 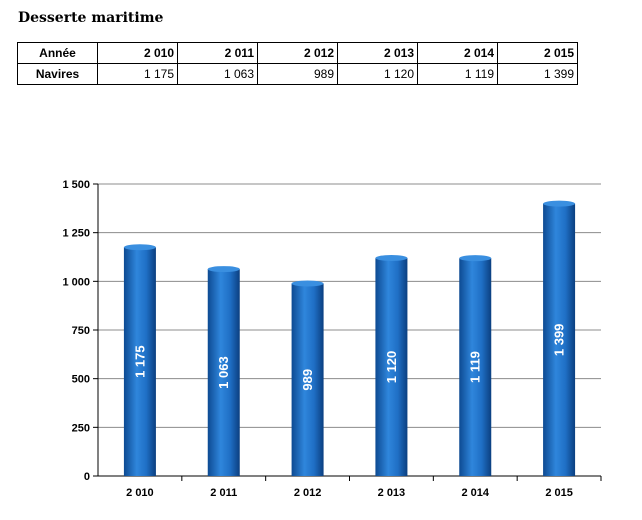 What do you see at coordinates (217, 74) in the screenshot?
I see `ships-cell: 1 063` at bounding box center [217, 74].